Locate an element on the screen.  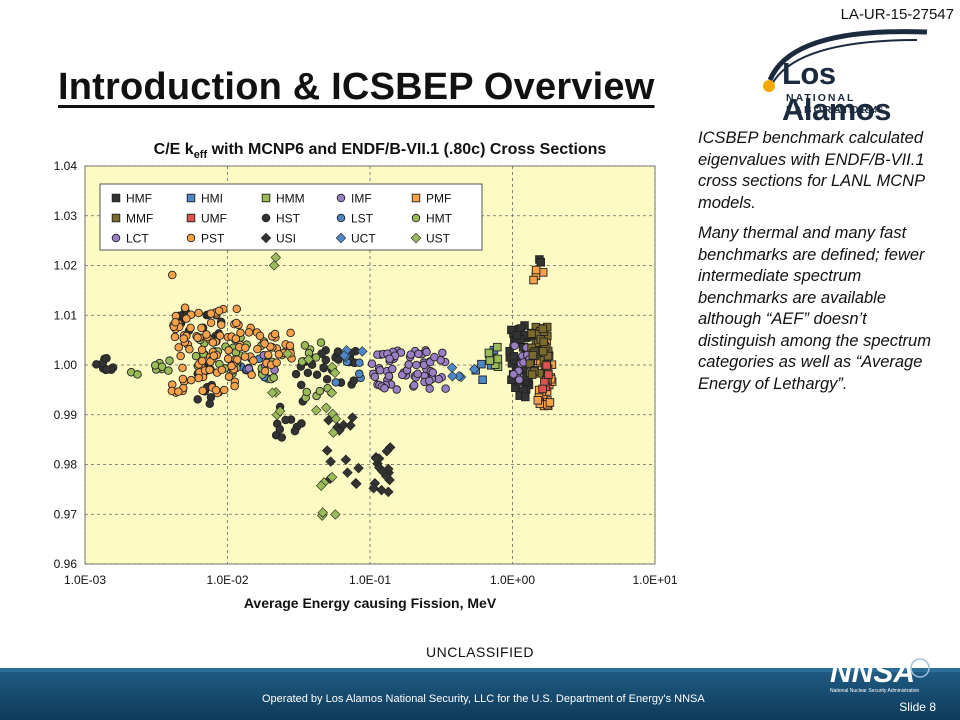
legend-marker-hmm is located at coordinates (266, 198).